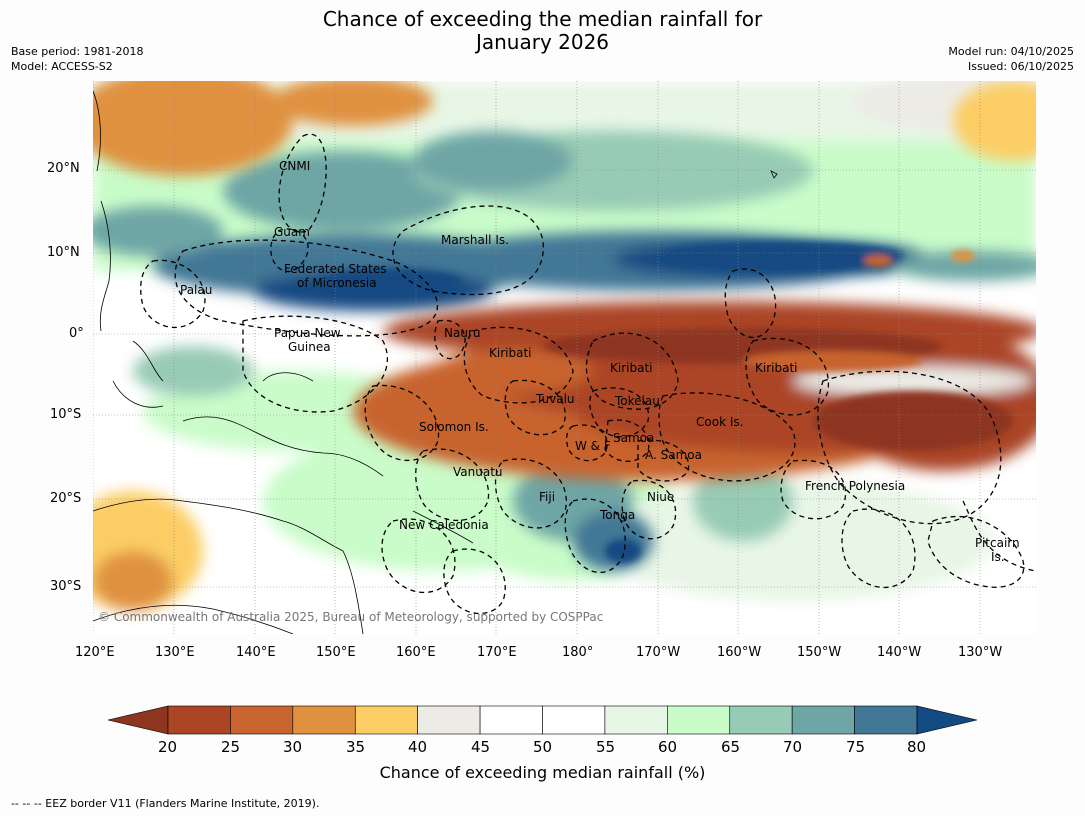 Image resolution: width=1085 pixels, height=816 pixels. Describe the element at coordinates (1020, 66) in the screenshot. I see `issued-text: Issued: 06/10/2025` at that location.